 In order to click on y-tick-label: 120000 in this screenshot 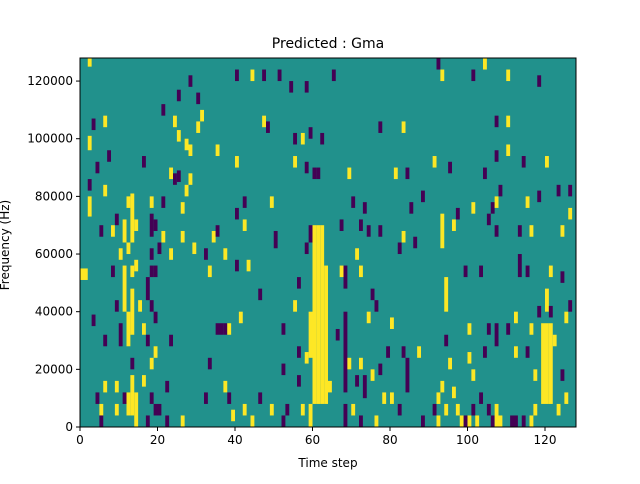, I will do `click(50, 81)`.